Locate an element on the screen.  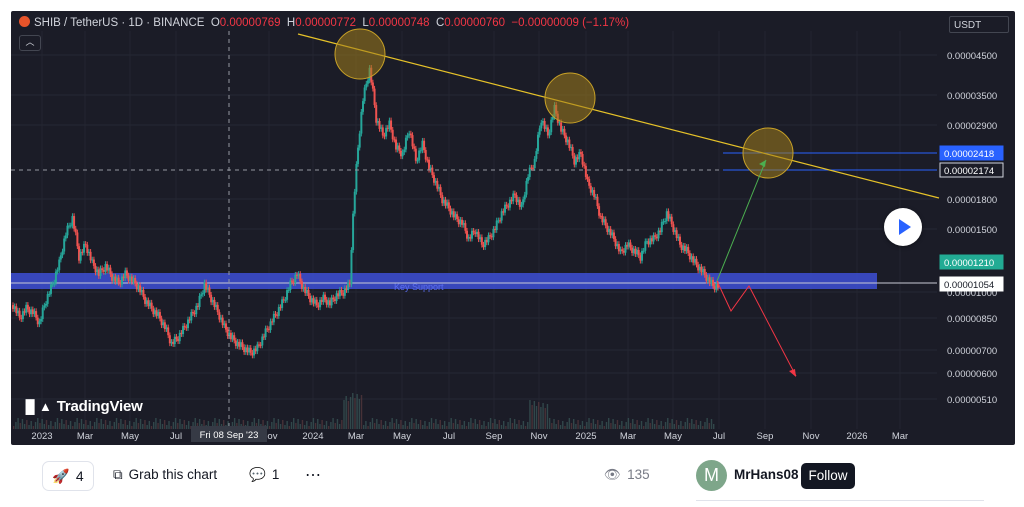
x-tick-label: Jul is located at coordinates (719, 436).